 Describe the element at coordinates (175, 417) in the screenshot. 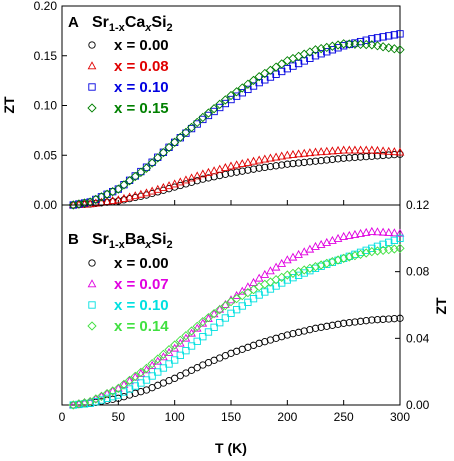

I see `x-tick-label: 100` at that location.